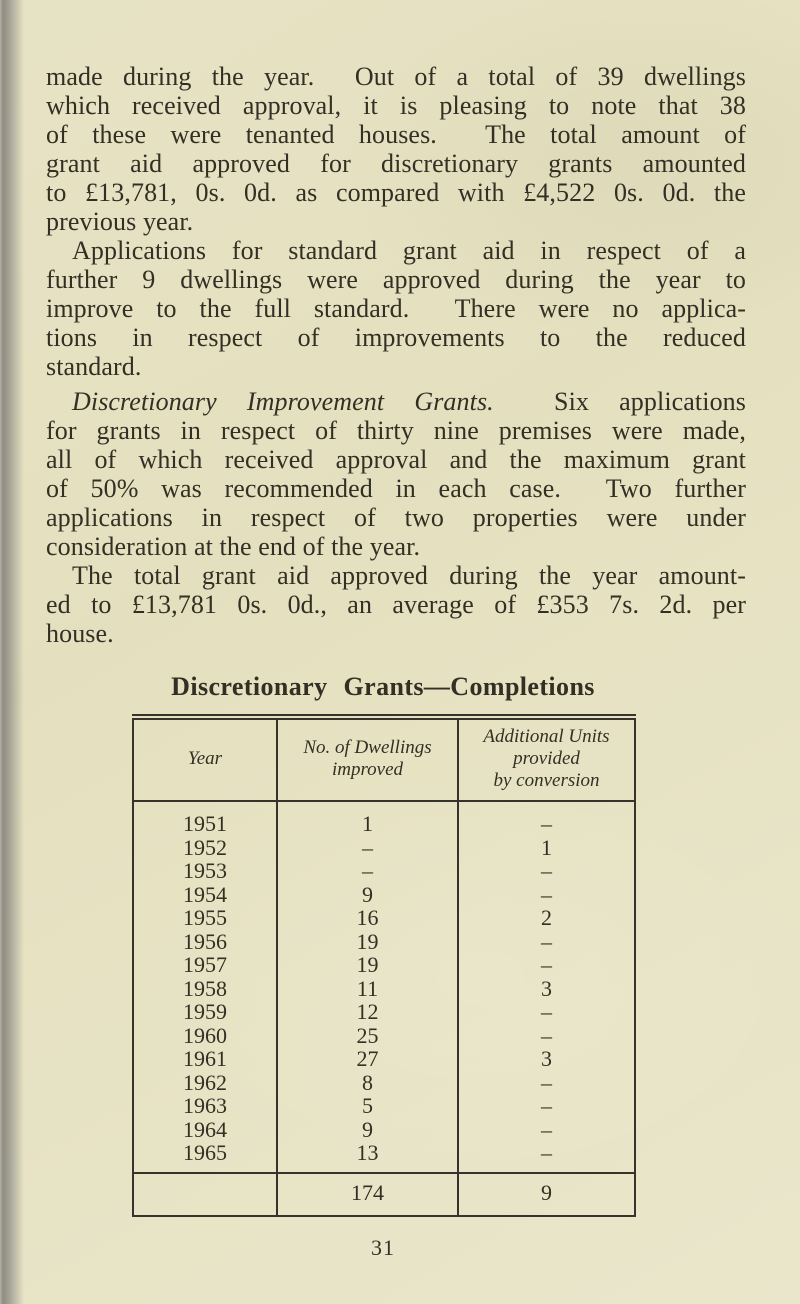  I want to click on text-line: previous year., so click(120, 221).